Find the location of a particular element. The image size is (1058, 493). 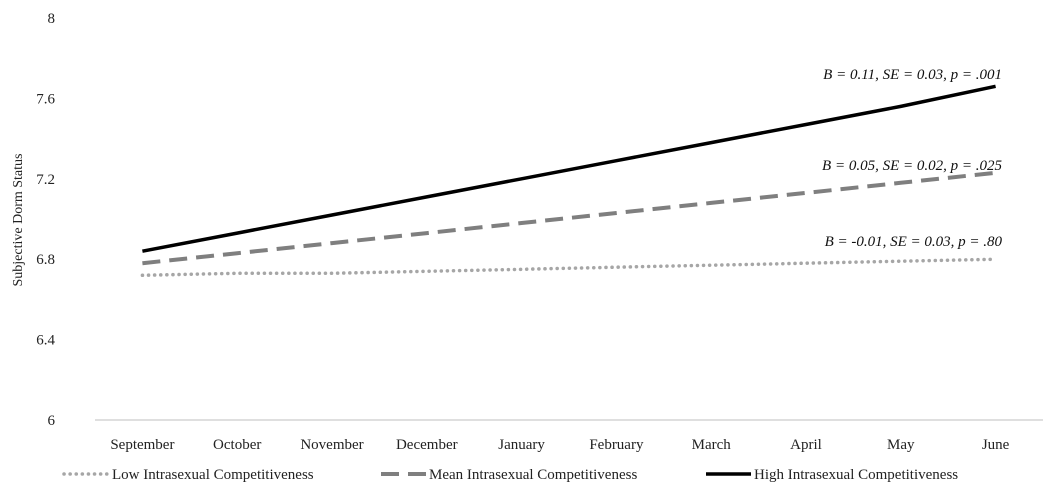

x-tick-label: May is located at coordinates (901, 445).